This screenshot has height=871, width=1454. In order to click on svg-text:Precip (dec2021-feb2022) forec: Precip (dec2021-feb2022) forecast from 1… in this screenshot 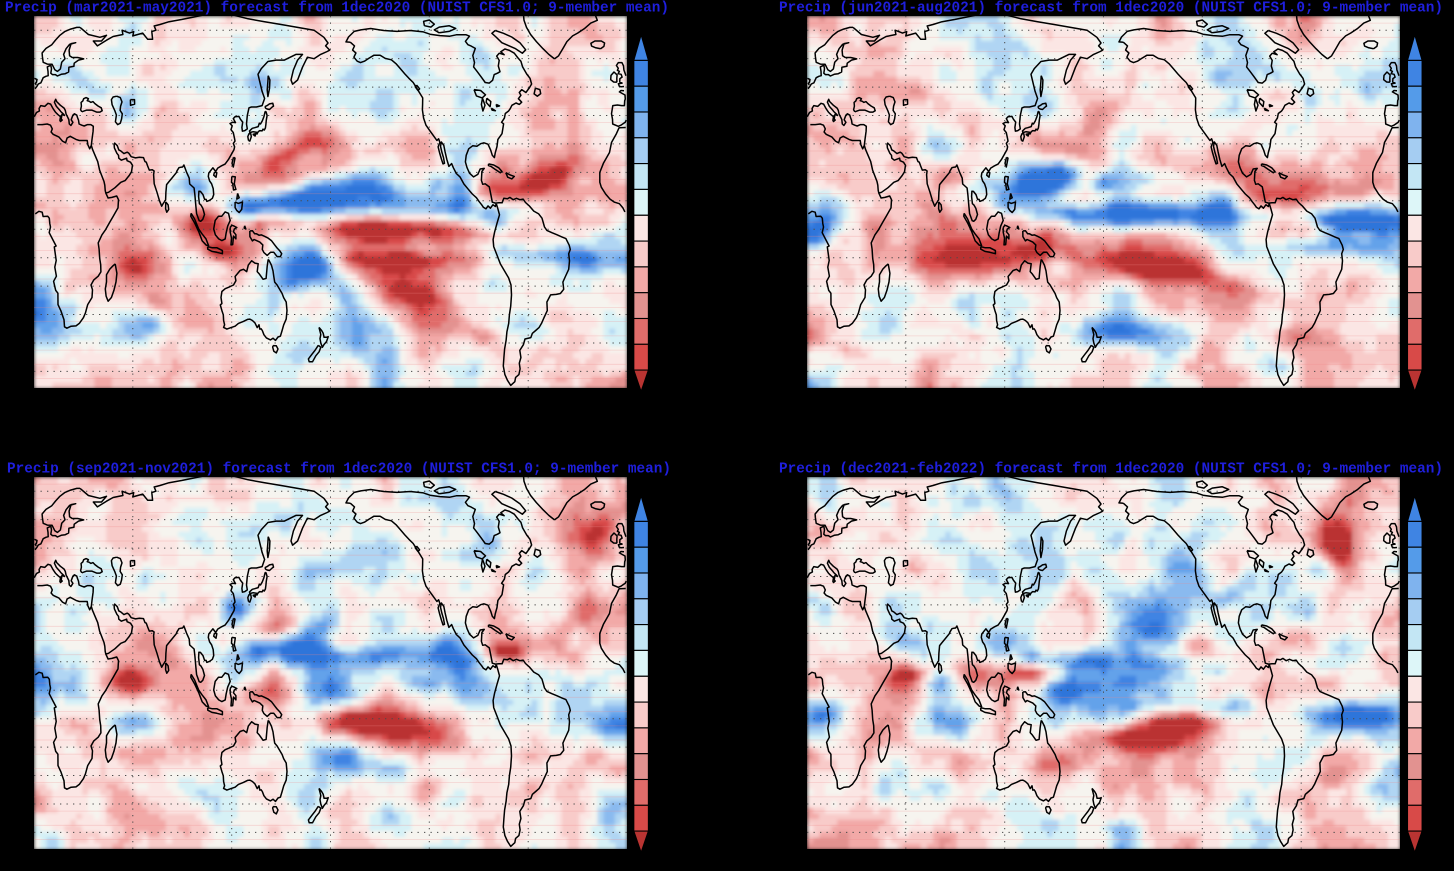, I will do `click(1111, 470)`.